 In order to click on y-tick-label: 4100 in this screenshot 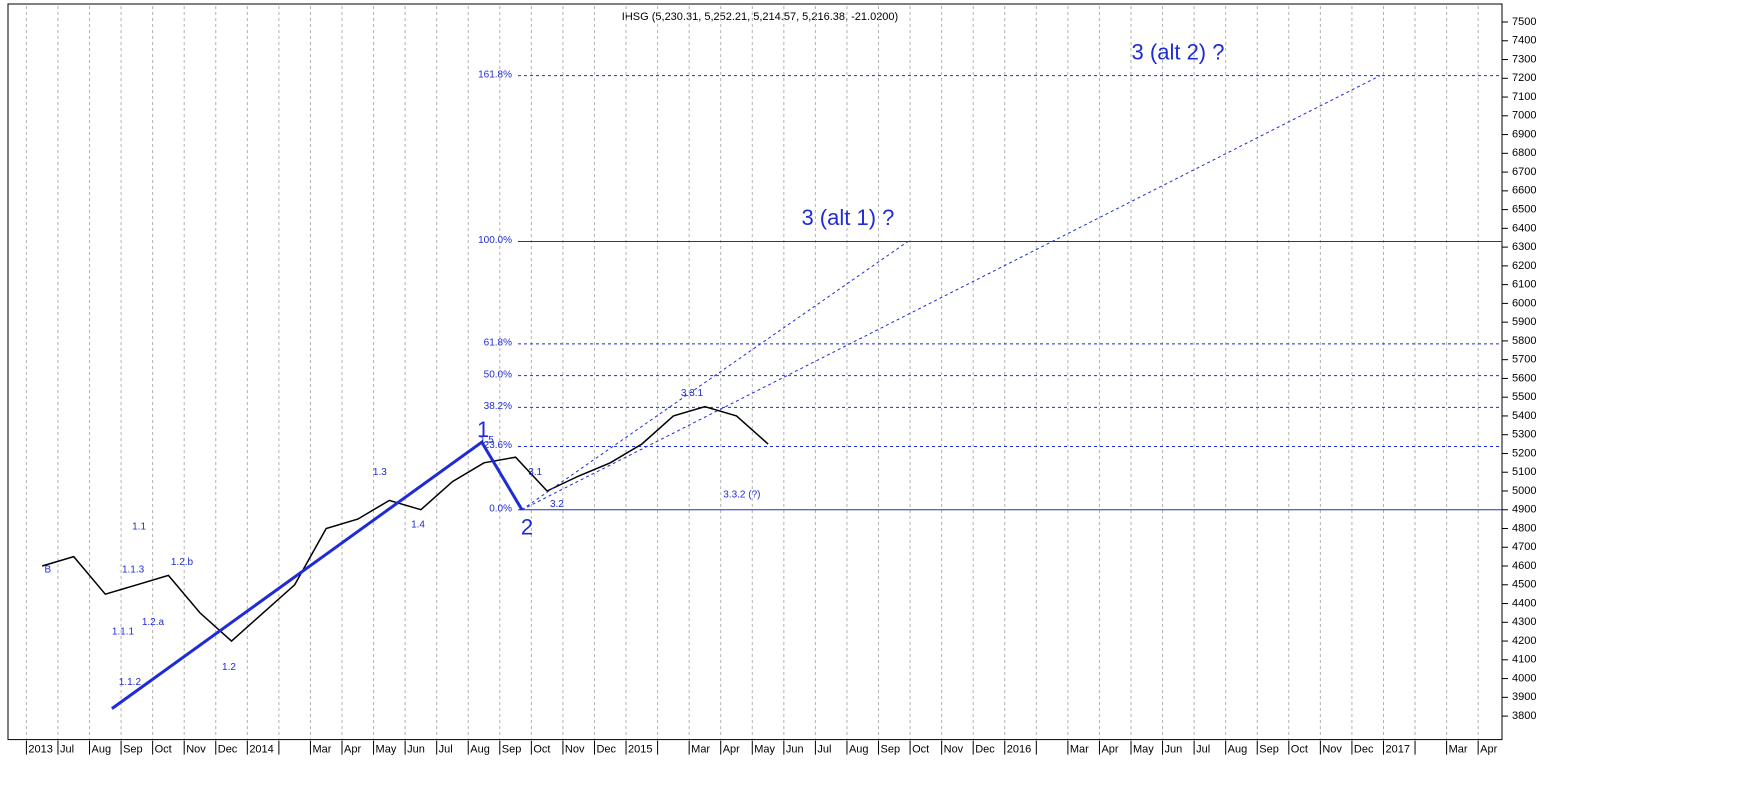, I will do `click(1524, 660)`.